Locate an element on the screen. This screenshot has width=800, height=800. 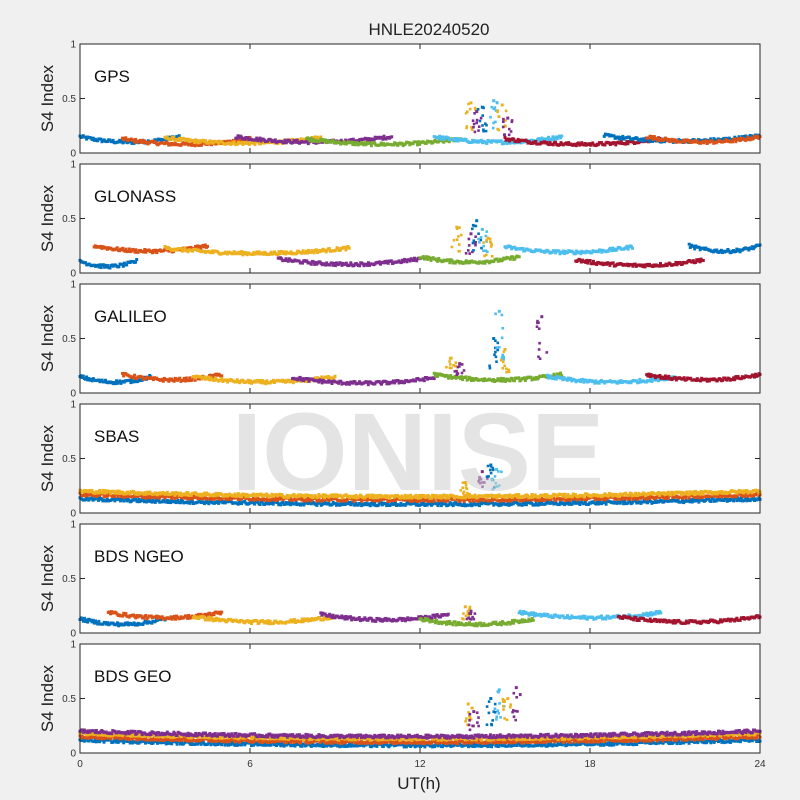
panel-name-label: SBAS is located at coordinates (116, 436).